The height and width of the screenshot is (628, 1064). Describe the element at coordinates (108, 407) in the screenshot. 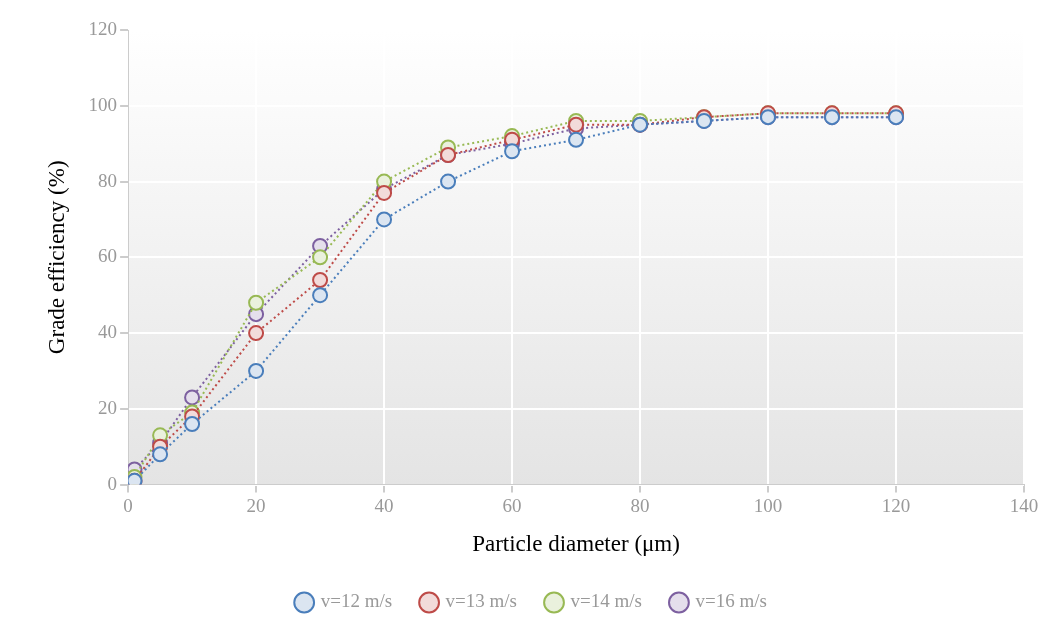

I see `y-tick-label: 20` at that location.